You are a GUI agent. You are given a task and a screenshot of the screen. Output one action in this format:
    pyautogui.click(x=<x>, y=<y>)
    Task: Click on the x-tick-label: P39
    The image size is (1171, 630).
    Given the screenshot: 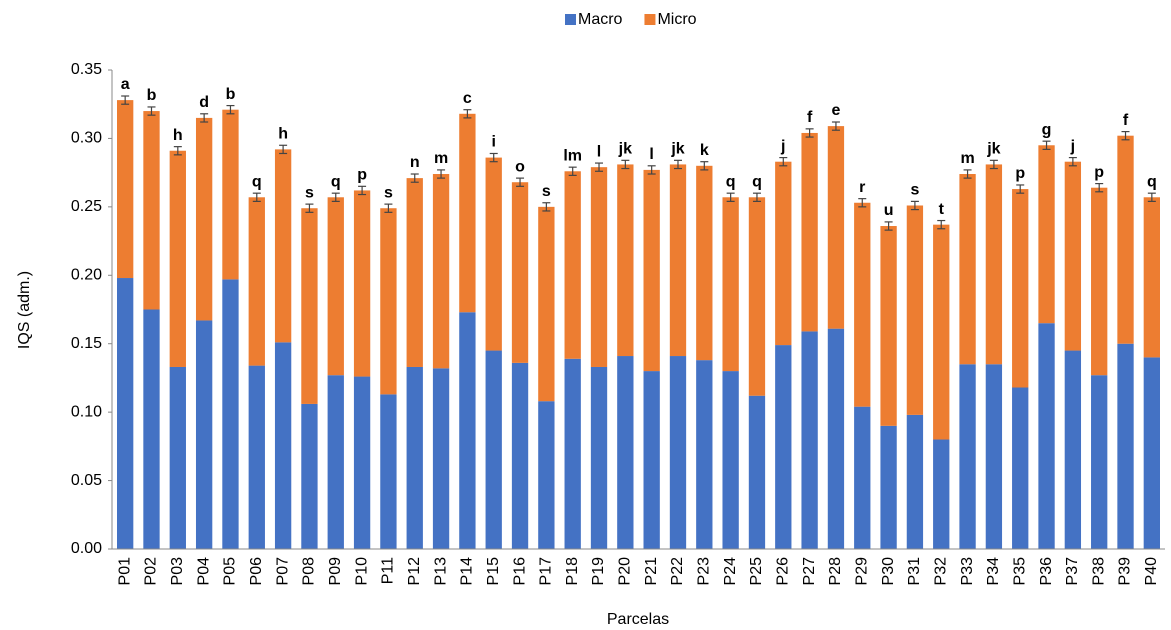 What is the action you would take?
    pyautogui.click(x=1125, y=571)
    